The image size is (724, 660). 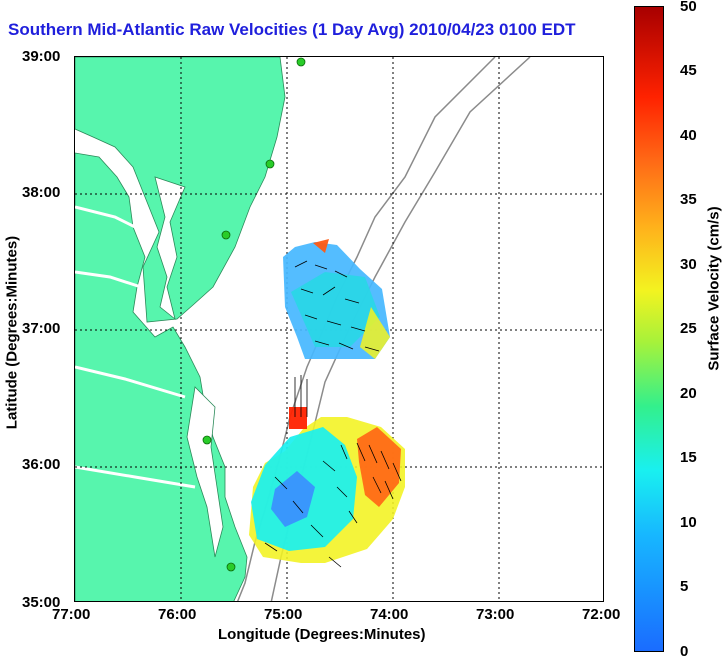 What do you see at coordinates (688, 328) in the screenshot?
I see `colorbar-tick-25: 25` at bounding box center [688, 328].